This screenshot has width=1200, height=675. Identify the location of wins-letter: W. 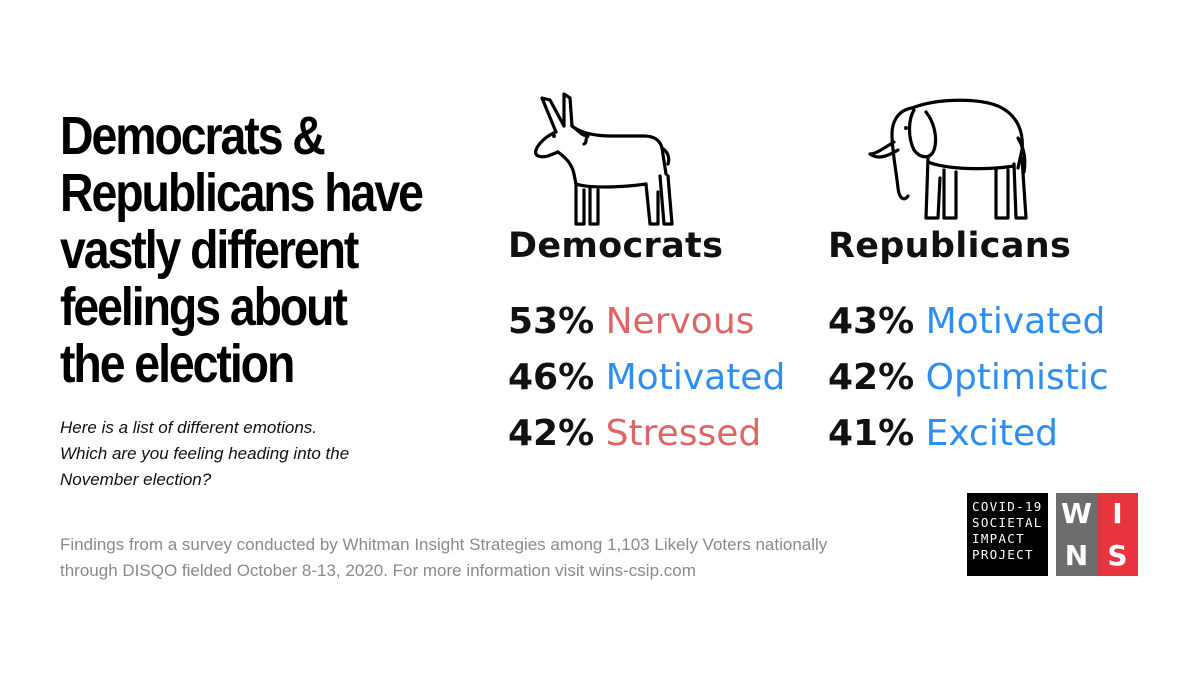
(1076, 514).